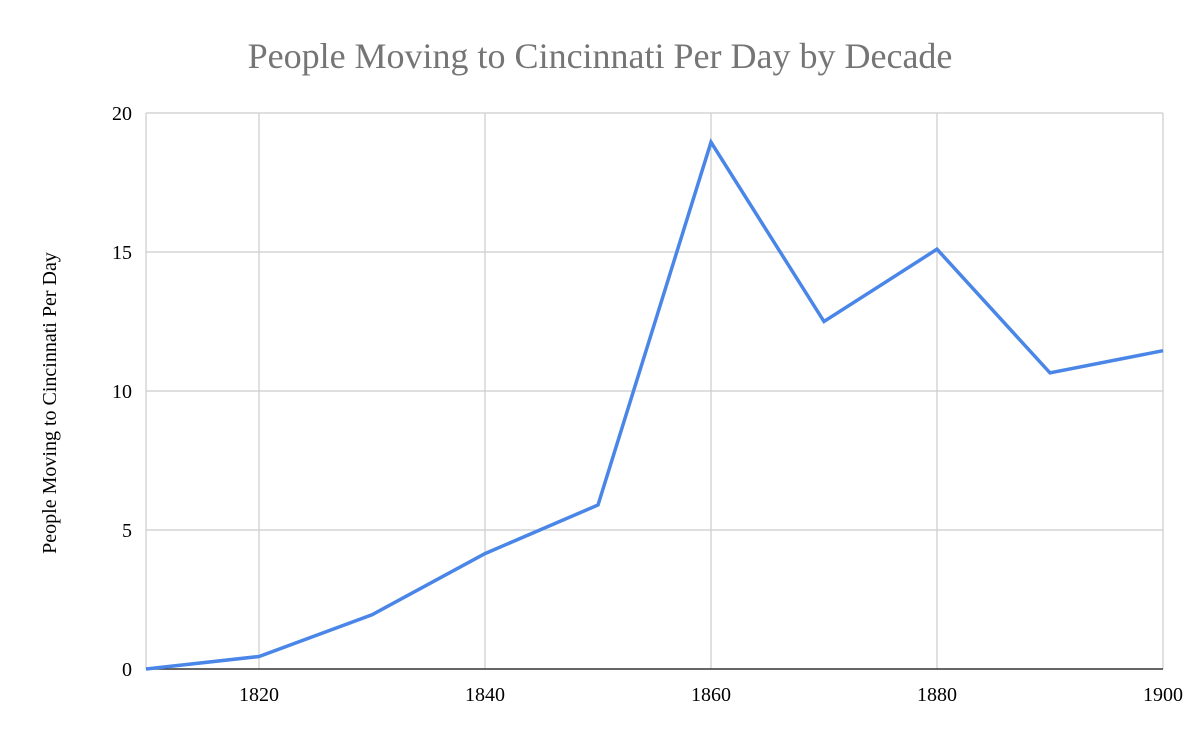  Describe the element at coordinates (485, 695) in the screenshot. I see `x-tick-label: 1840` at that location.